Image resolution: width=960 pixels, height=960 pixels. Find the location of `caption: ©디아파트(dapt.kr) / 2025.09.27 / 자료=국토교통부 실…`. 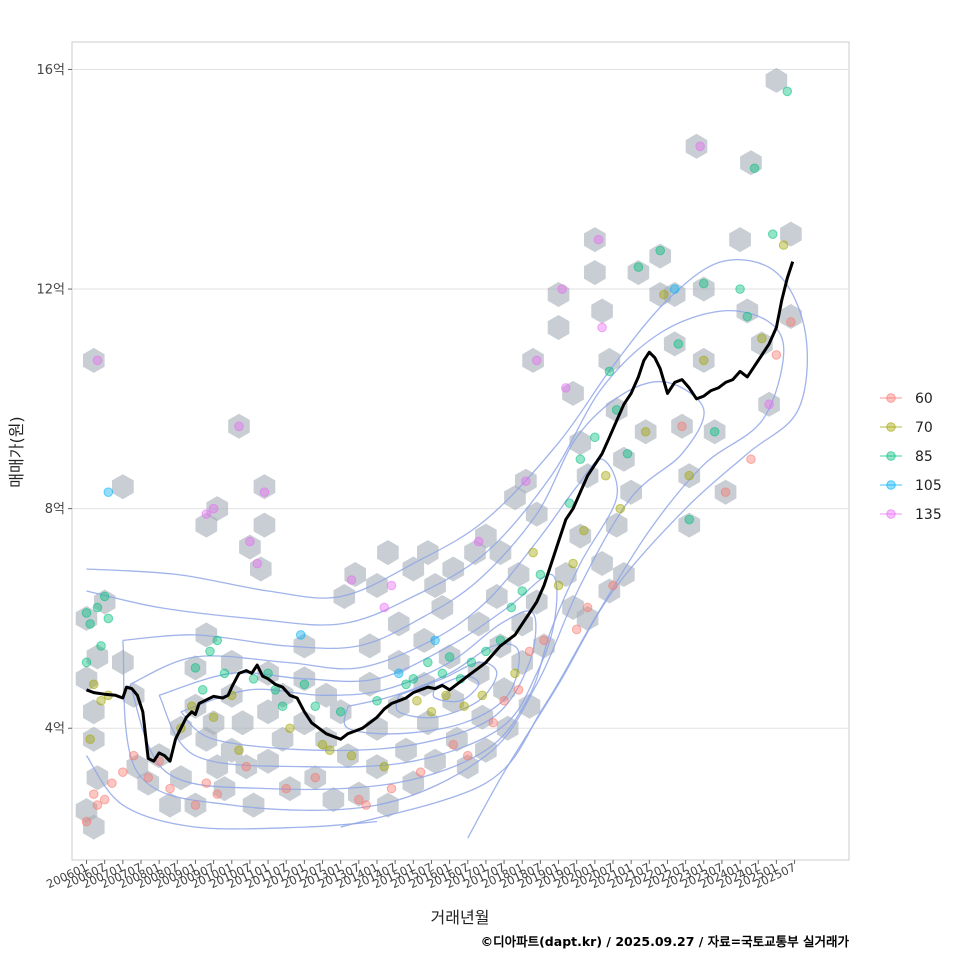

caption: ©디아파트(dapt.kr) / 2025.09.27 / 자료=국토교통부 실… is located at coordinates (665, 941).